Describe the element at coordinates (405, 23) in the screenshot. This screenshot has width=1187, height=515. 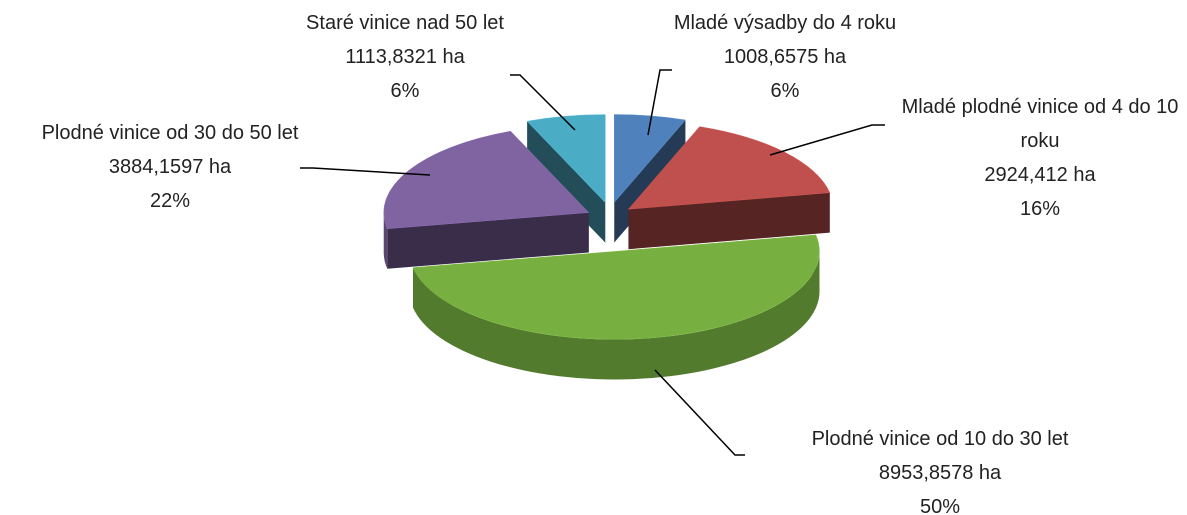
I see `category-label: Staré vinice nad 50 let` at that location.